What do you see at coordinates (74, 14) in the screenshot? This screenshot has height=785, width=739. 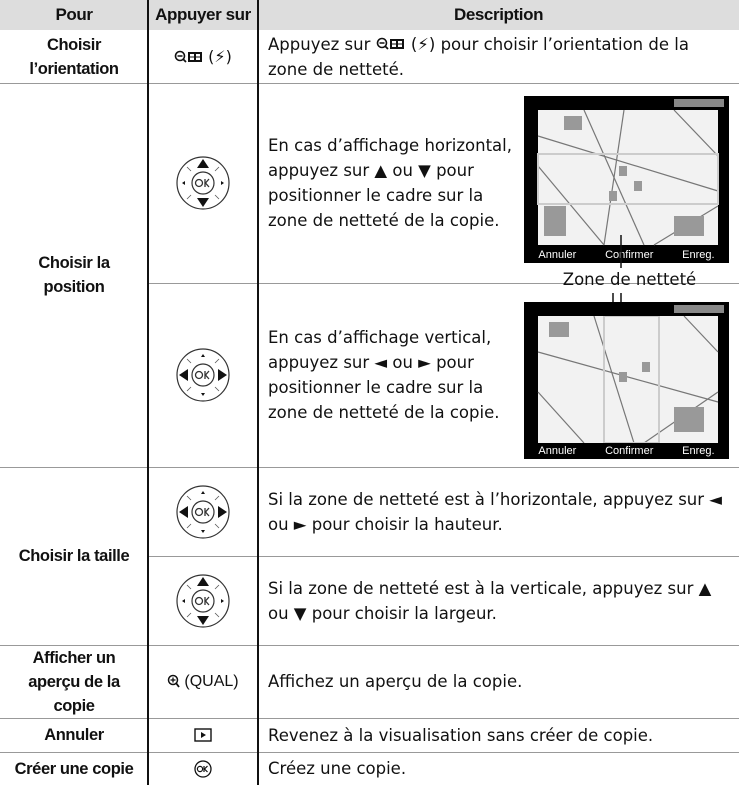 I see `header-cell: Pour` at bounding box center [74, 14].